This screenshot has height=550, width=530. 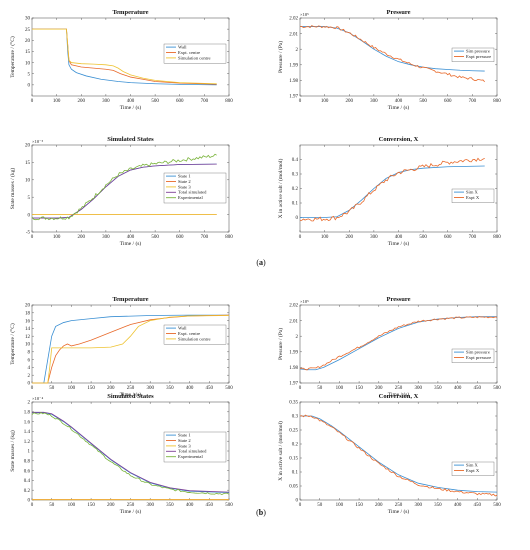 What do you see at coordinates (190, 456) in the screenshot?
I see `legend-entry: Experimental` at bounding box center [190, 456].